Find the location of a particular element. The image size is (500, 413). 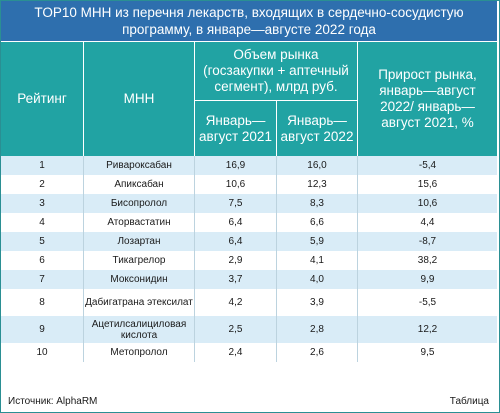

cell-2022: 4,0 is located at coordinates (317, 279).